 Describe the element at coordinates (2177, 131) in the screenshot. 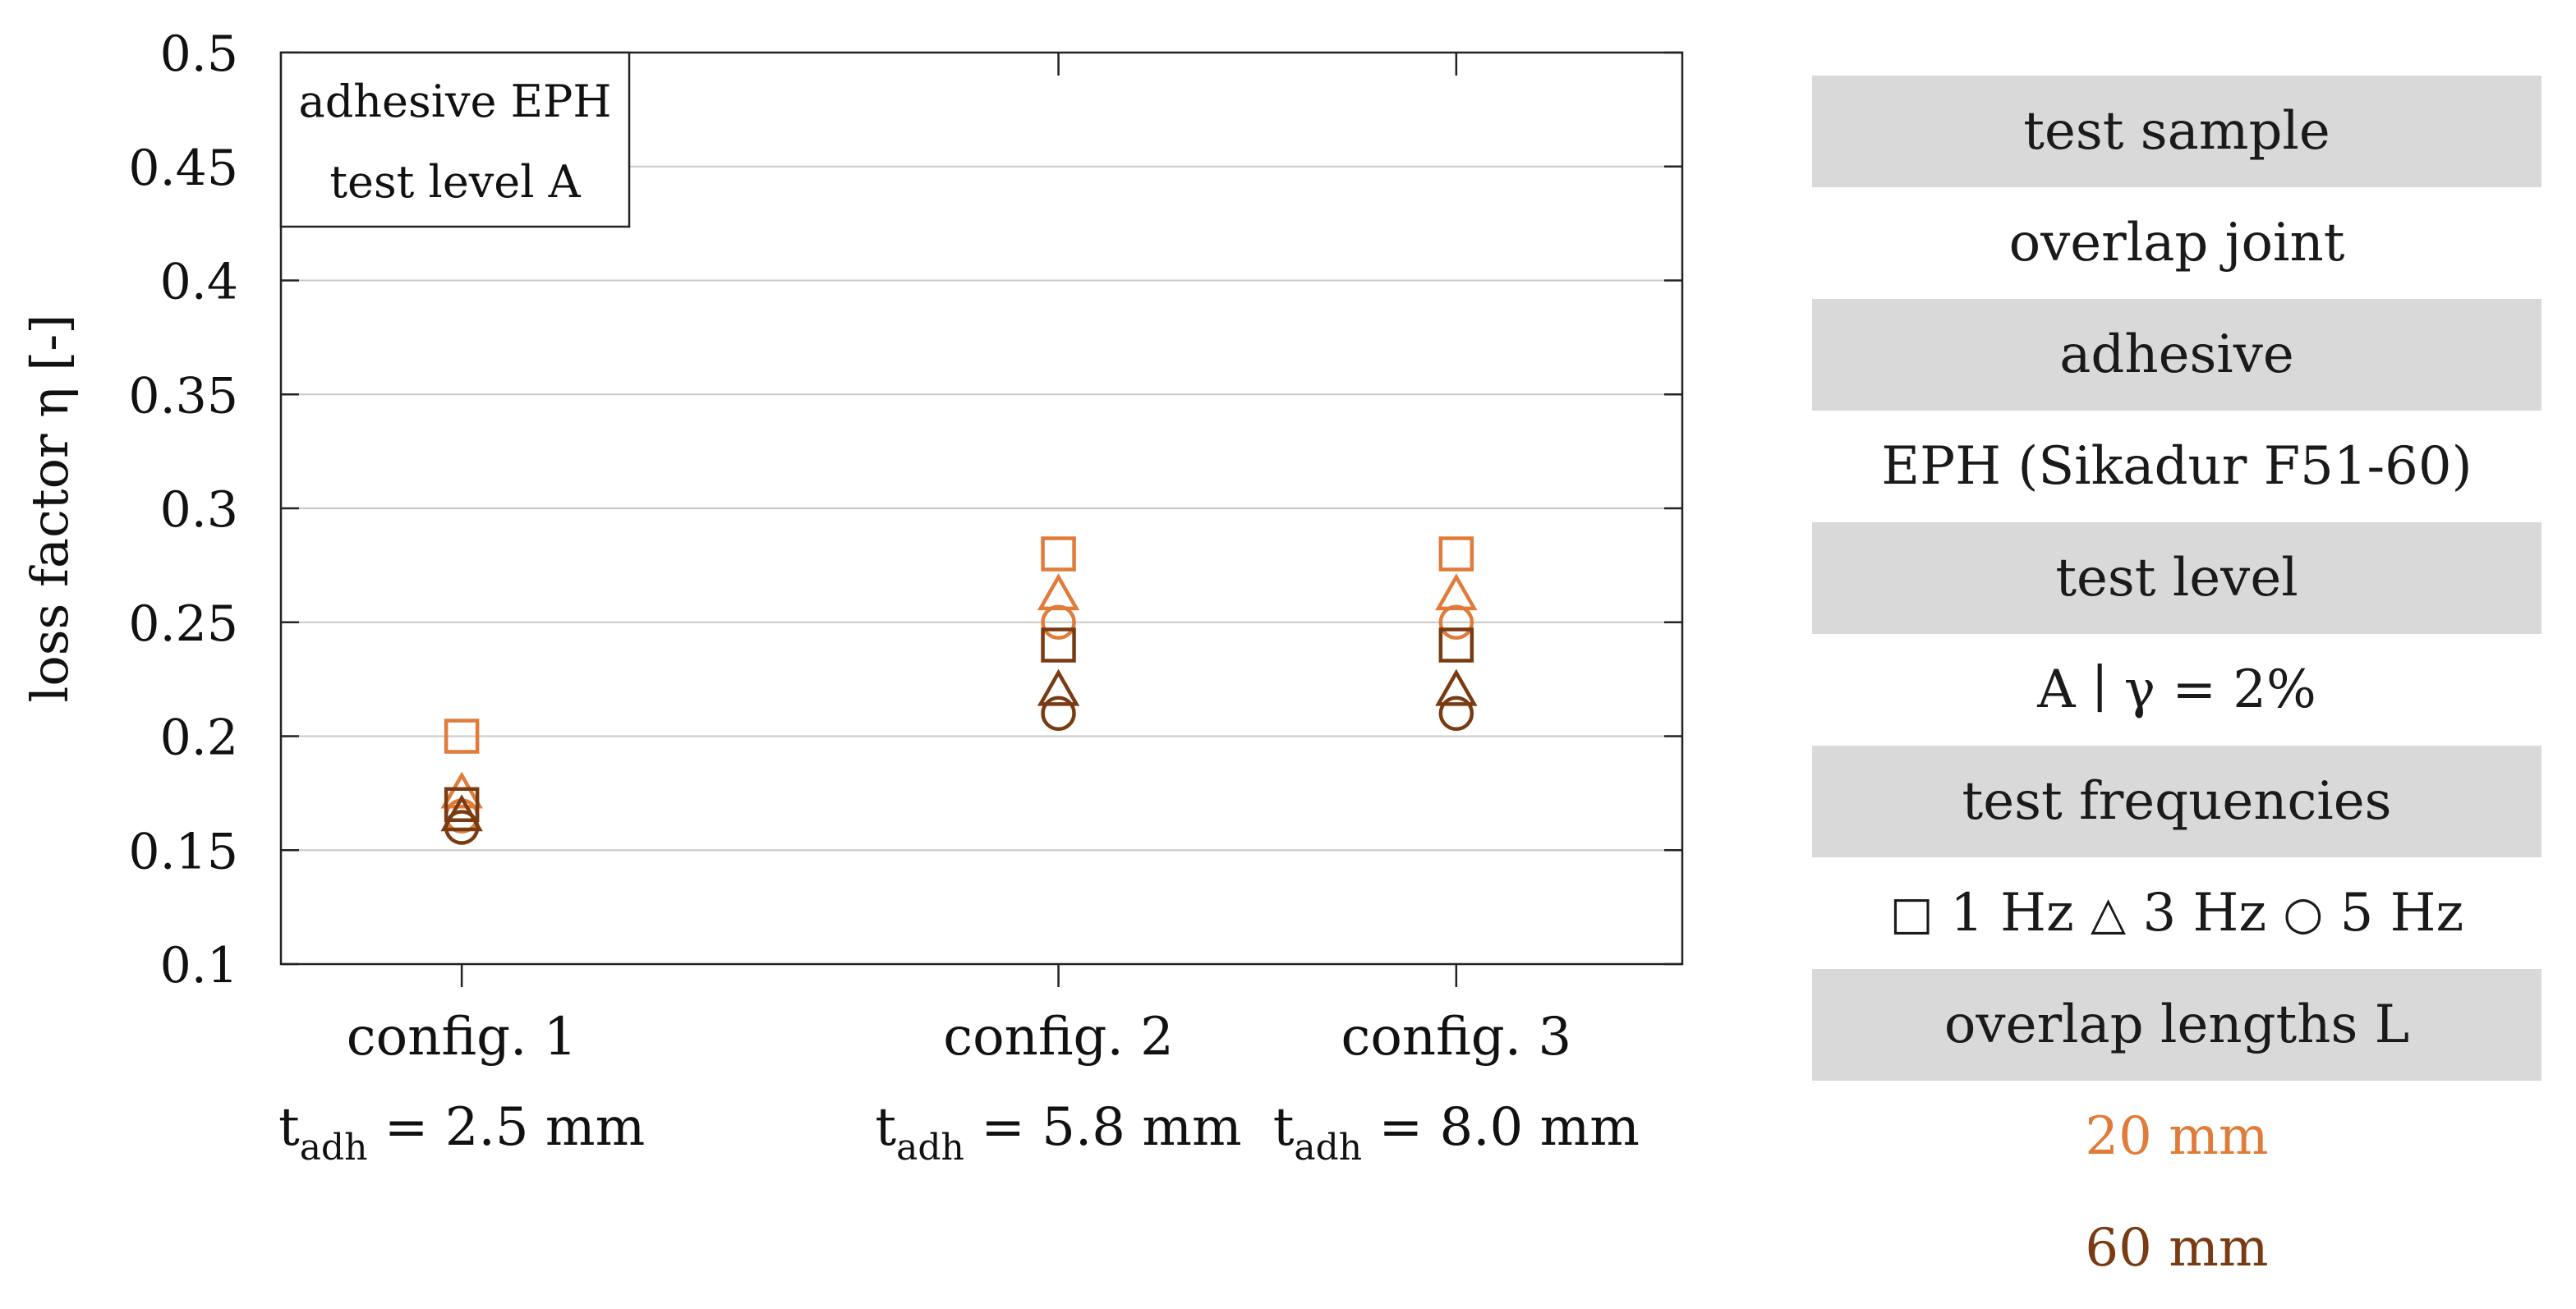

I see `header-test-sample: test sample` at that location.